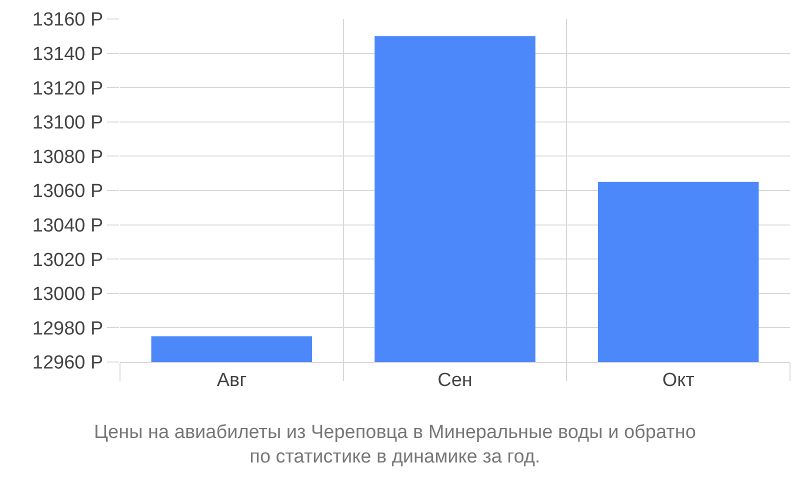 This screenshot has height=500, width=800. Describe the element at coordinates (68, 157) in the screenshot. I see `y-tick-label: 13080 Р` at that location.